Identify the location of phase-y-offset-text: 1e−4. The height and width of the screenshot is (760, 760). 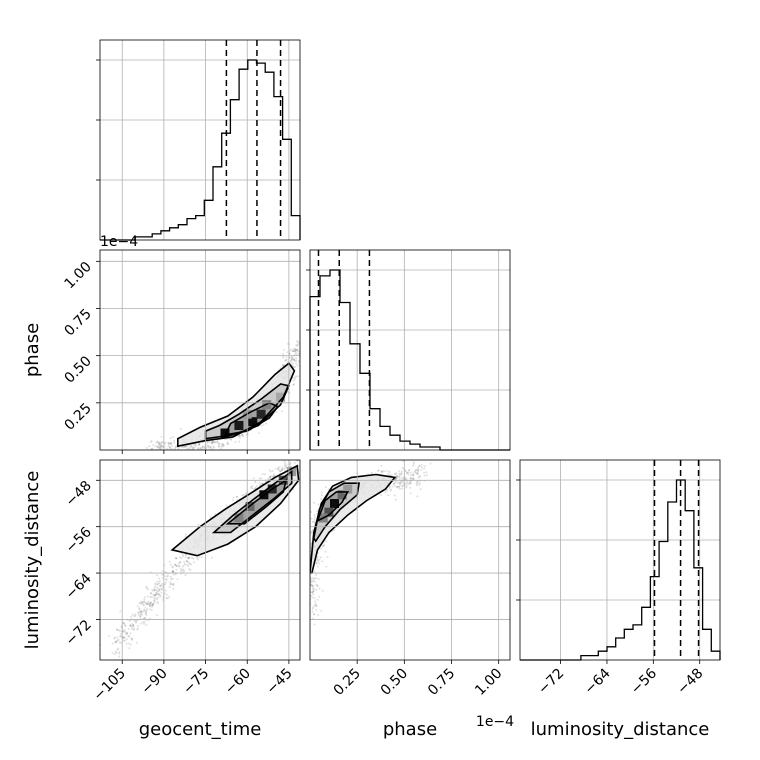
(119, 242).